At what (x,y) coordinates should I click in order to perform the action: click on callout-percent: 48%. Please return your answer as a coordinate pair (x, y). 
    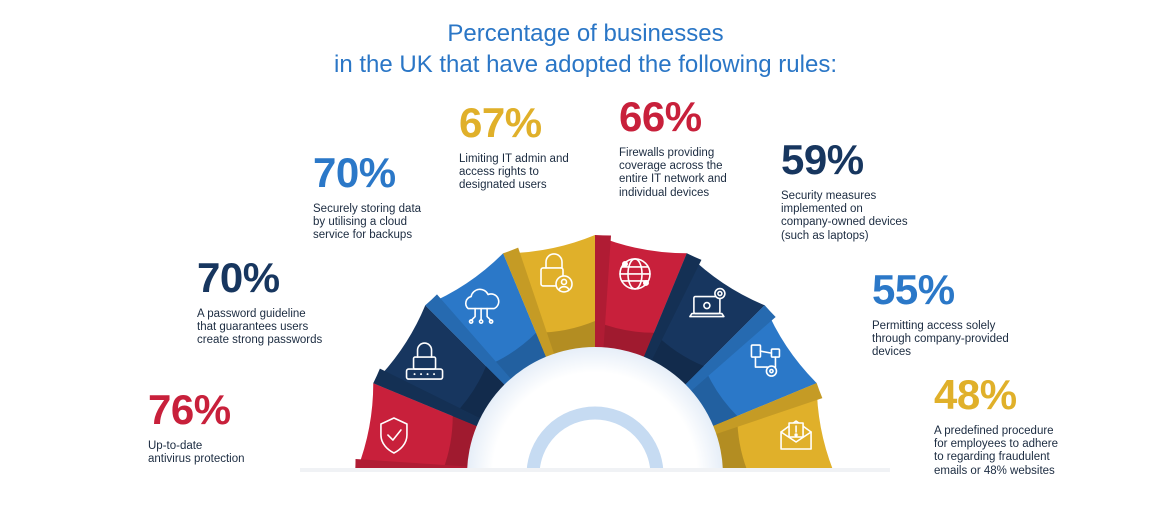
    Looking at the image, I should click on (975, 394).